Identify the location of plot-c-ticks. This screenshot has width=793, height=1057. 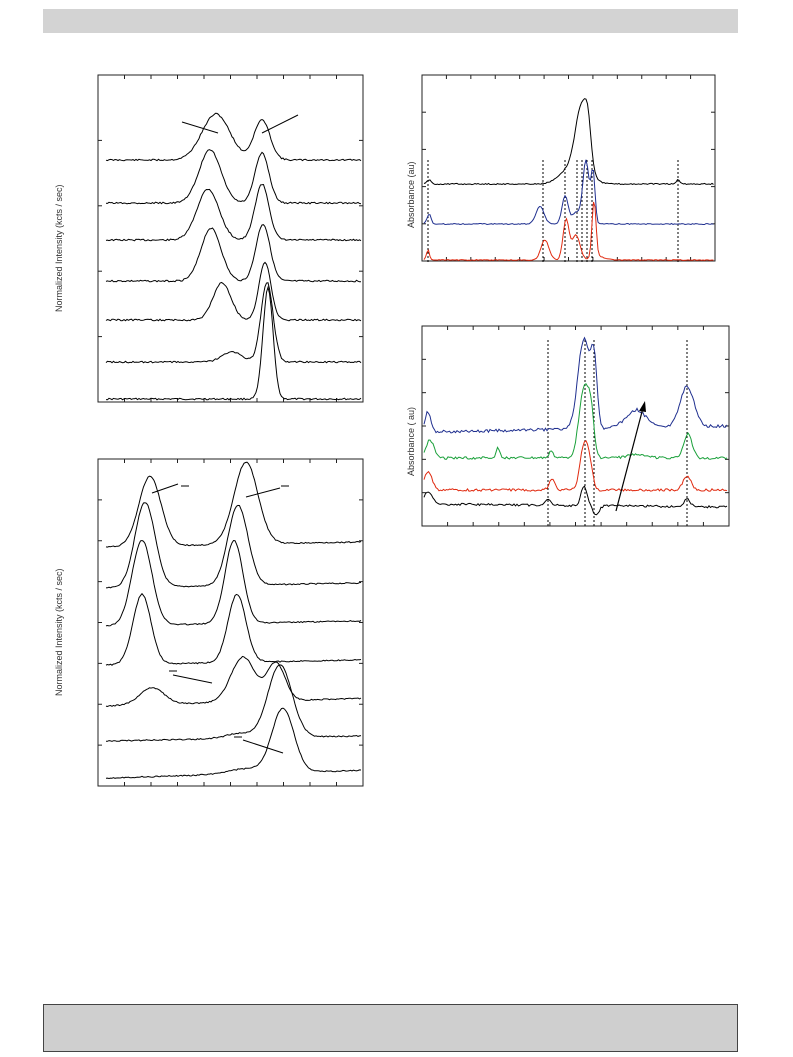
(568, 168).